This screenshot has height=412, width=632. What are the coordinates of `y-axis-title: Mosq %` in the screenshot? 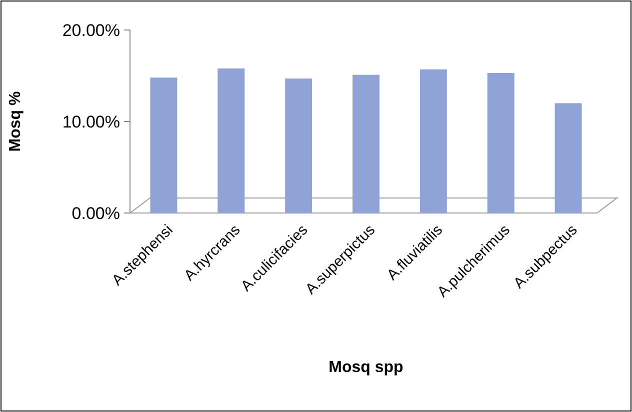 It's located at (15, 121).